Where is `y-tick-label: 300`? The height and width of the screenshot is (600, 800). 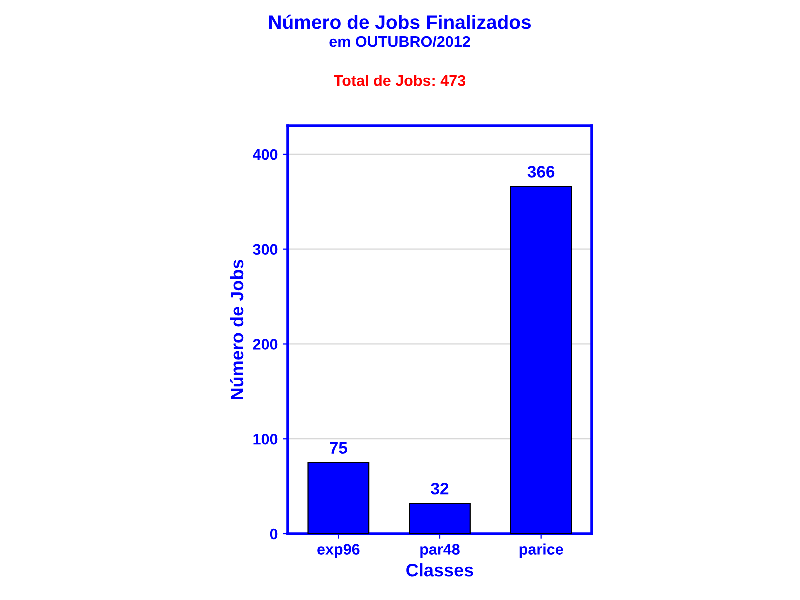 y-tick-label: 300 is located at coordinates (265, 250).